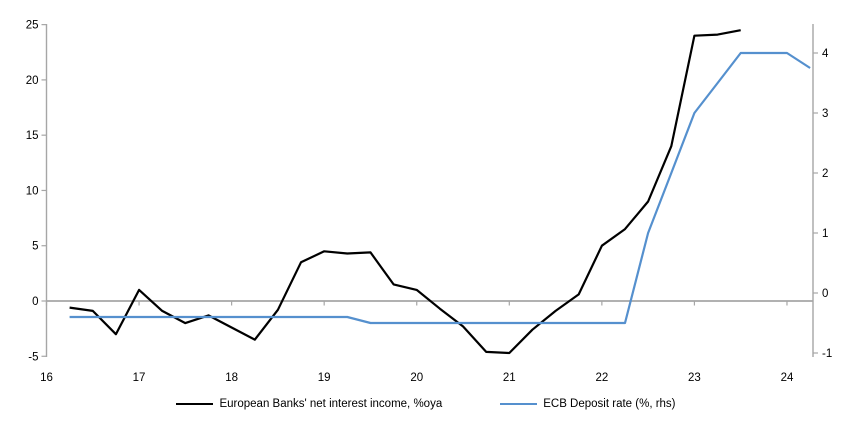 The height and width of the screenshot is (427, 852). I want to click on right-axis-tick-label: 0, so click(825, 294).